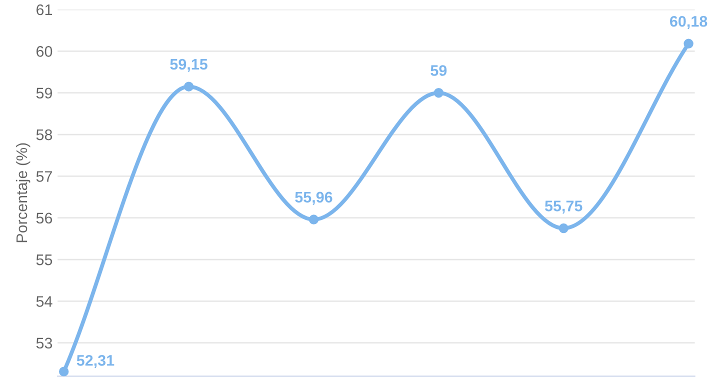  I want to click on y-axis-title: Porcentaje (%), so click(23, 192).